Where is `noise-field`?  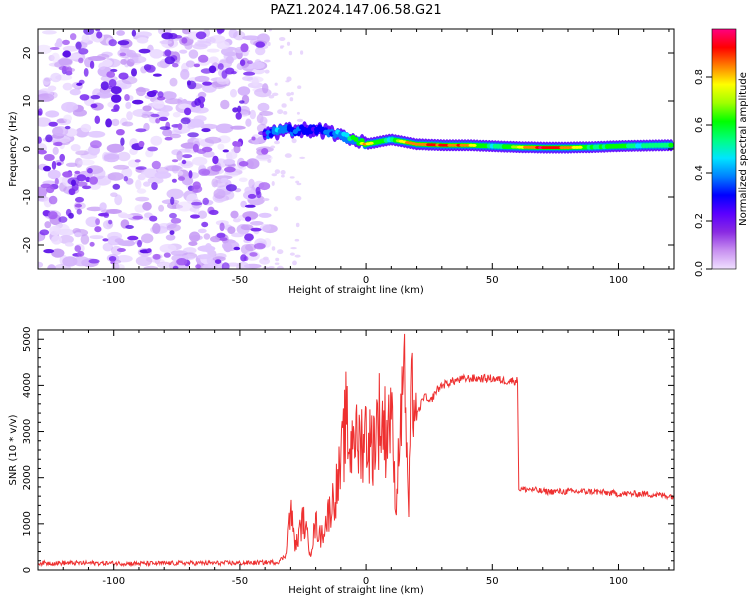 noise-field is located at coordinates (172, 149).